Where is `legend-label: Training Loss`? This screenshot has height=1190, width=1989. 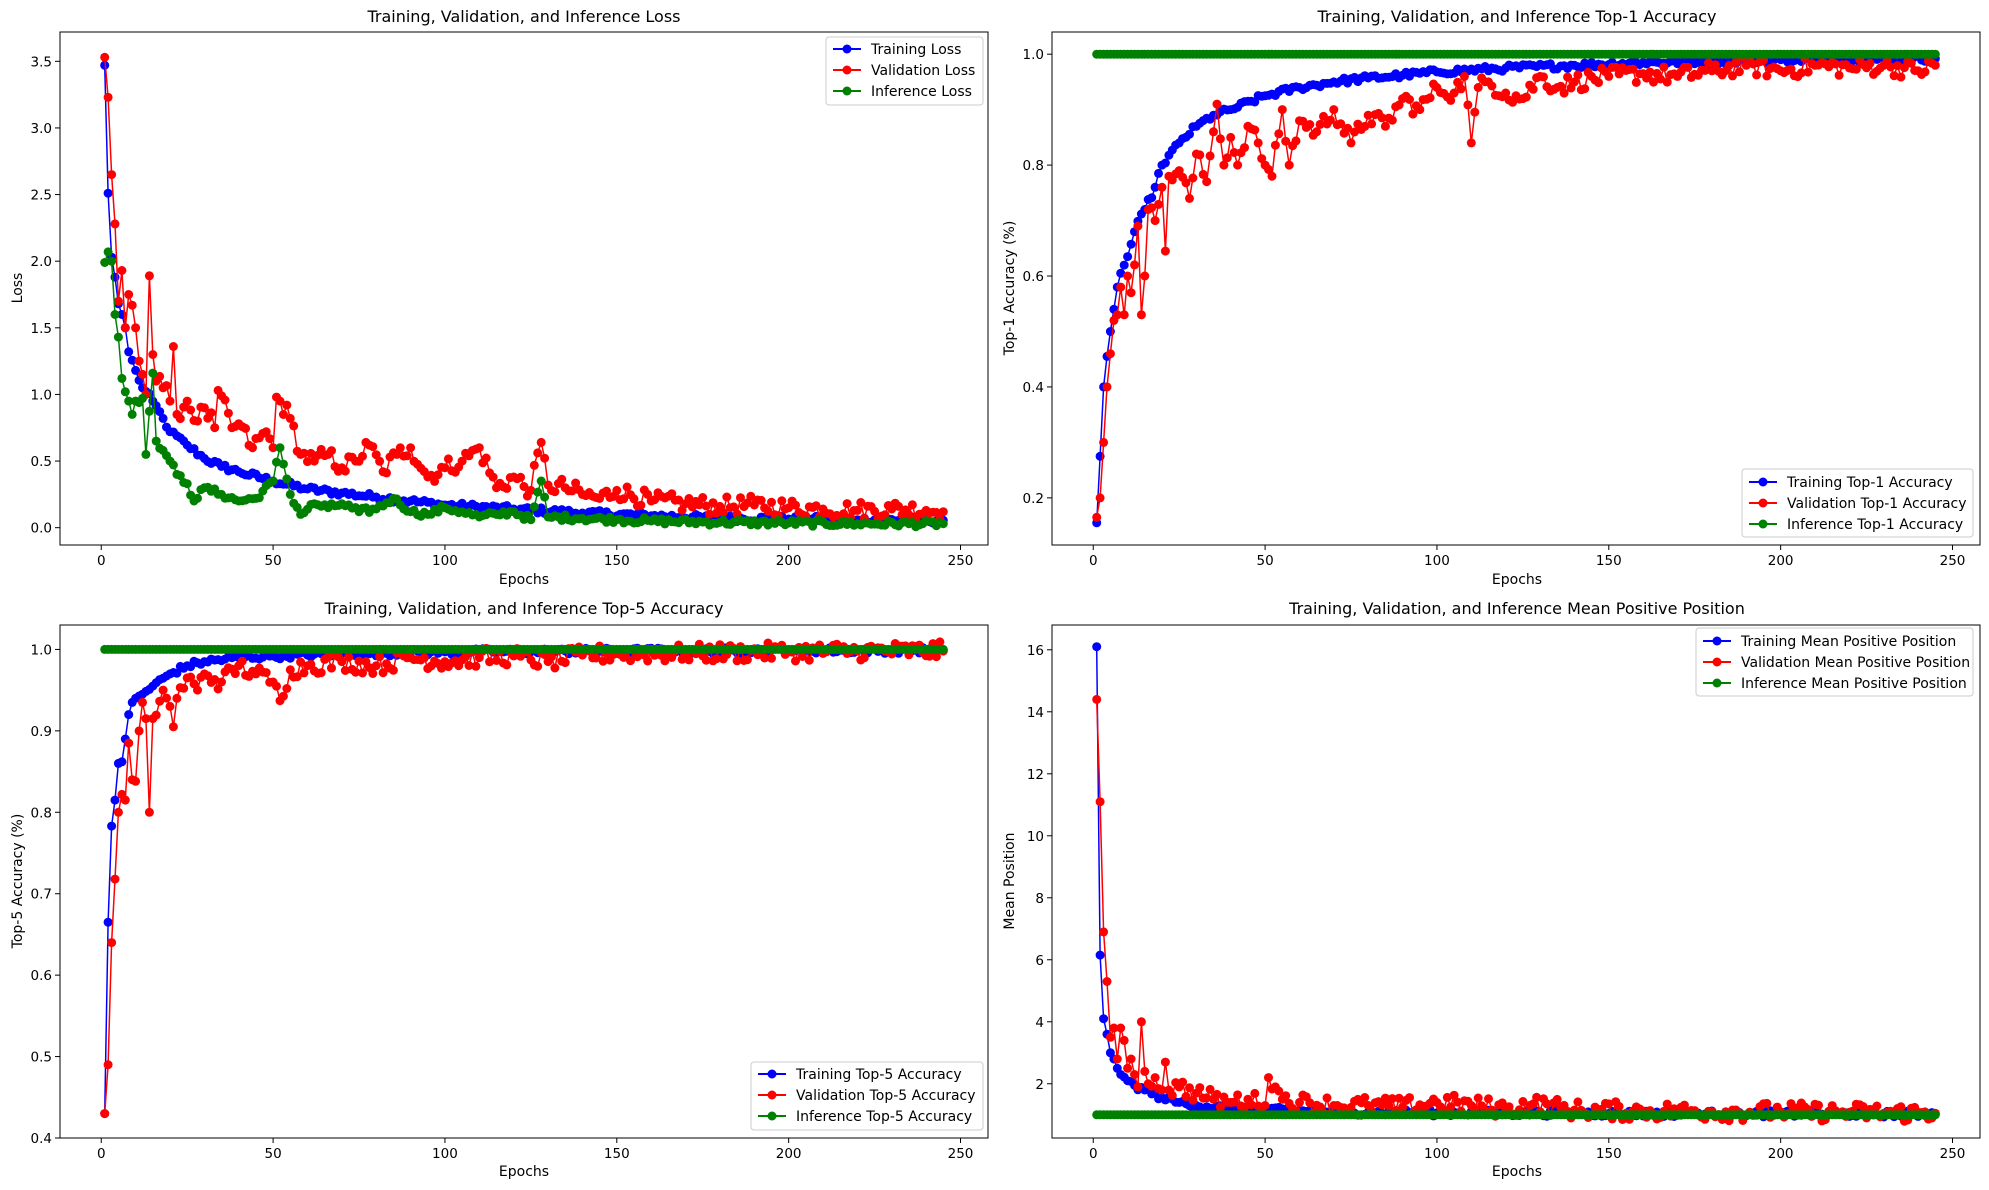
legend-label: Training Loss is located at coordinates (915, 50).